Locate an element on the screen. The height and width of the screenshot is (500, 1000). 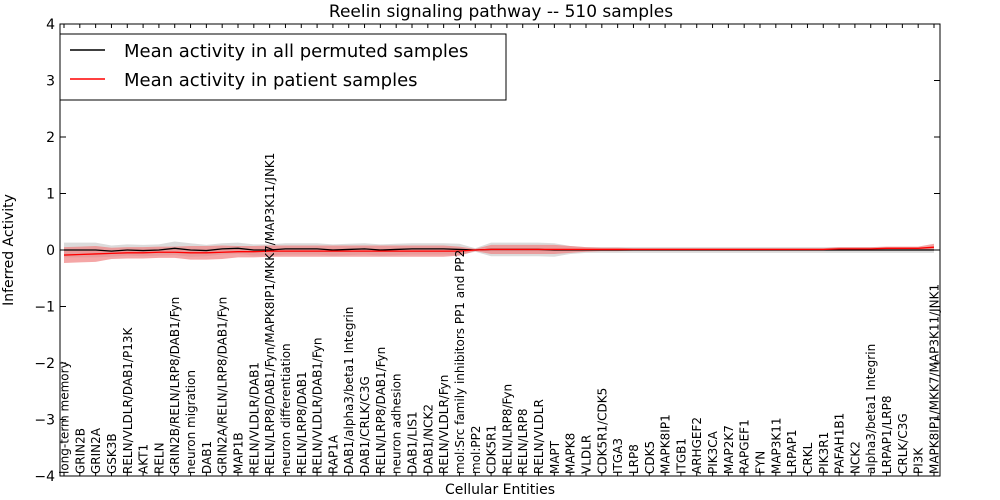
y-tick-label: −1 is located at coordinates (44, 308).